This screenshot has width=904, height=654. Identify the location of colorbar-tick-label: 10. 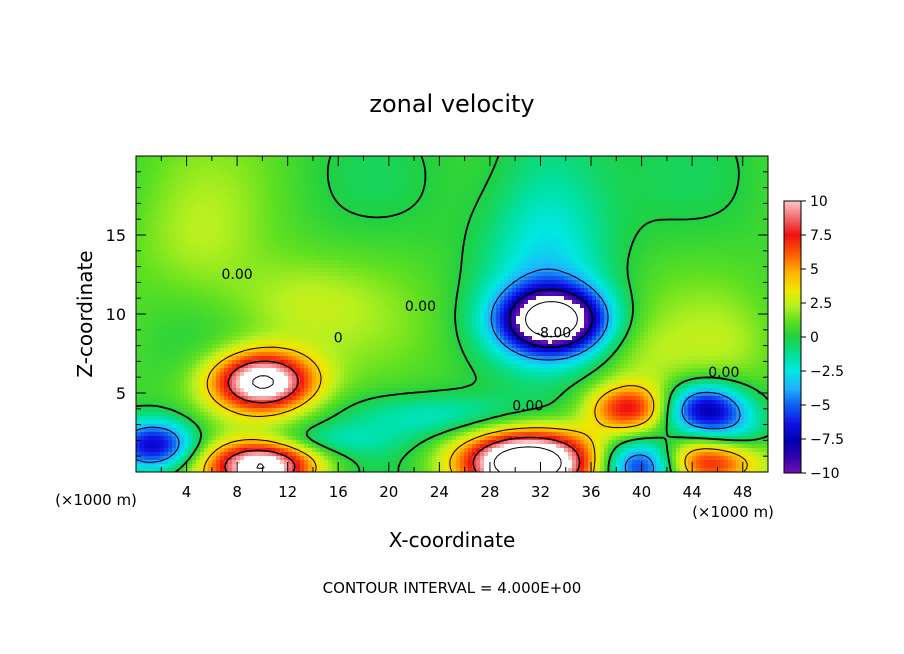
(819, 202).